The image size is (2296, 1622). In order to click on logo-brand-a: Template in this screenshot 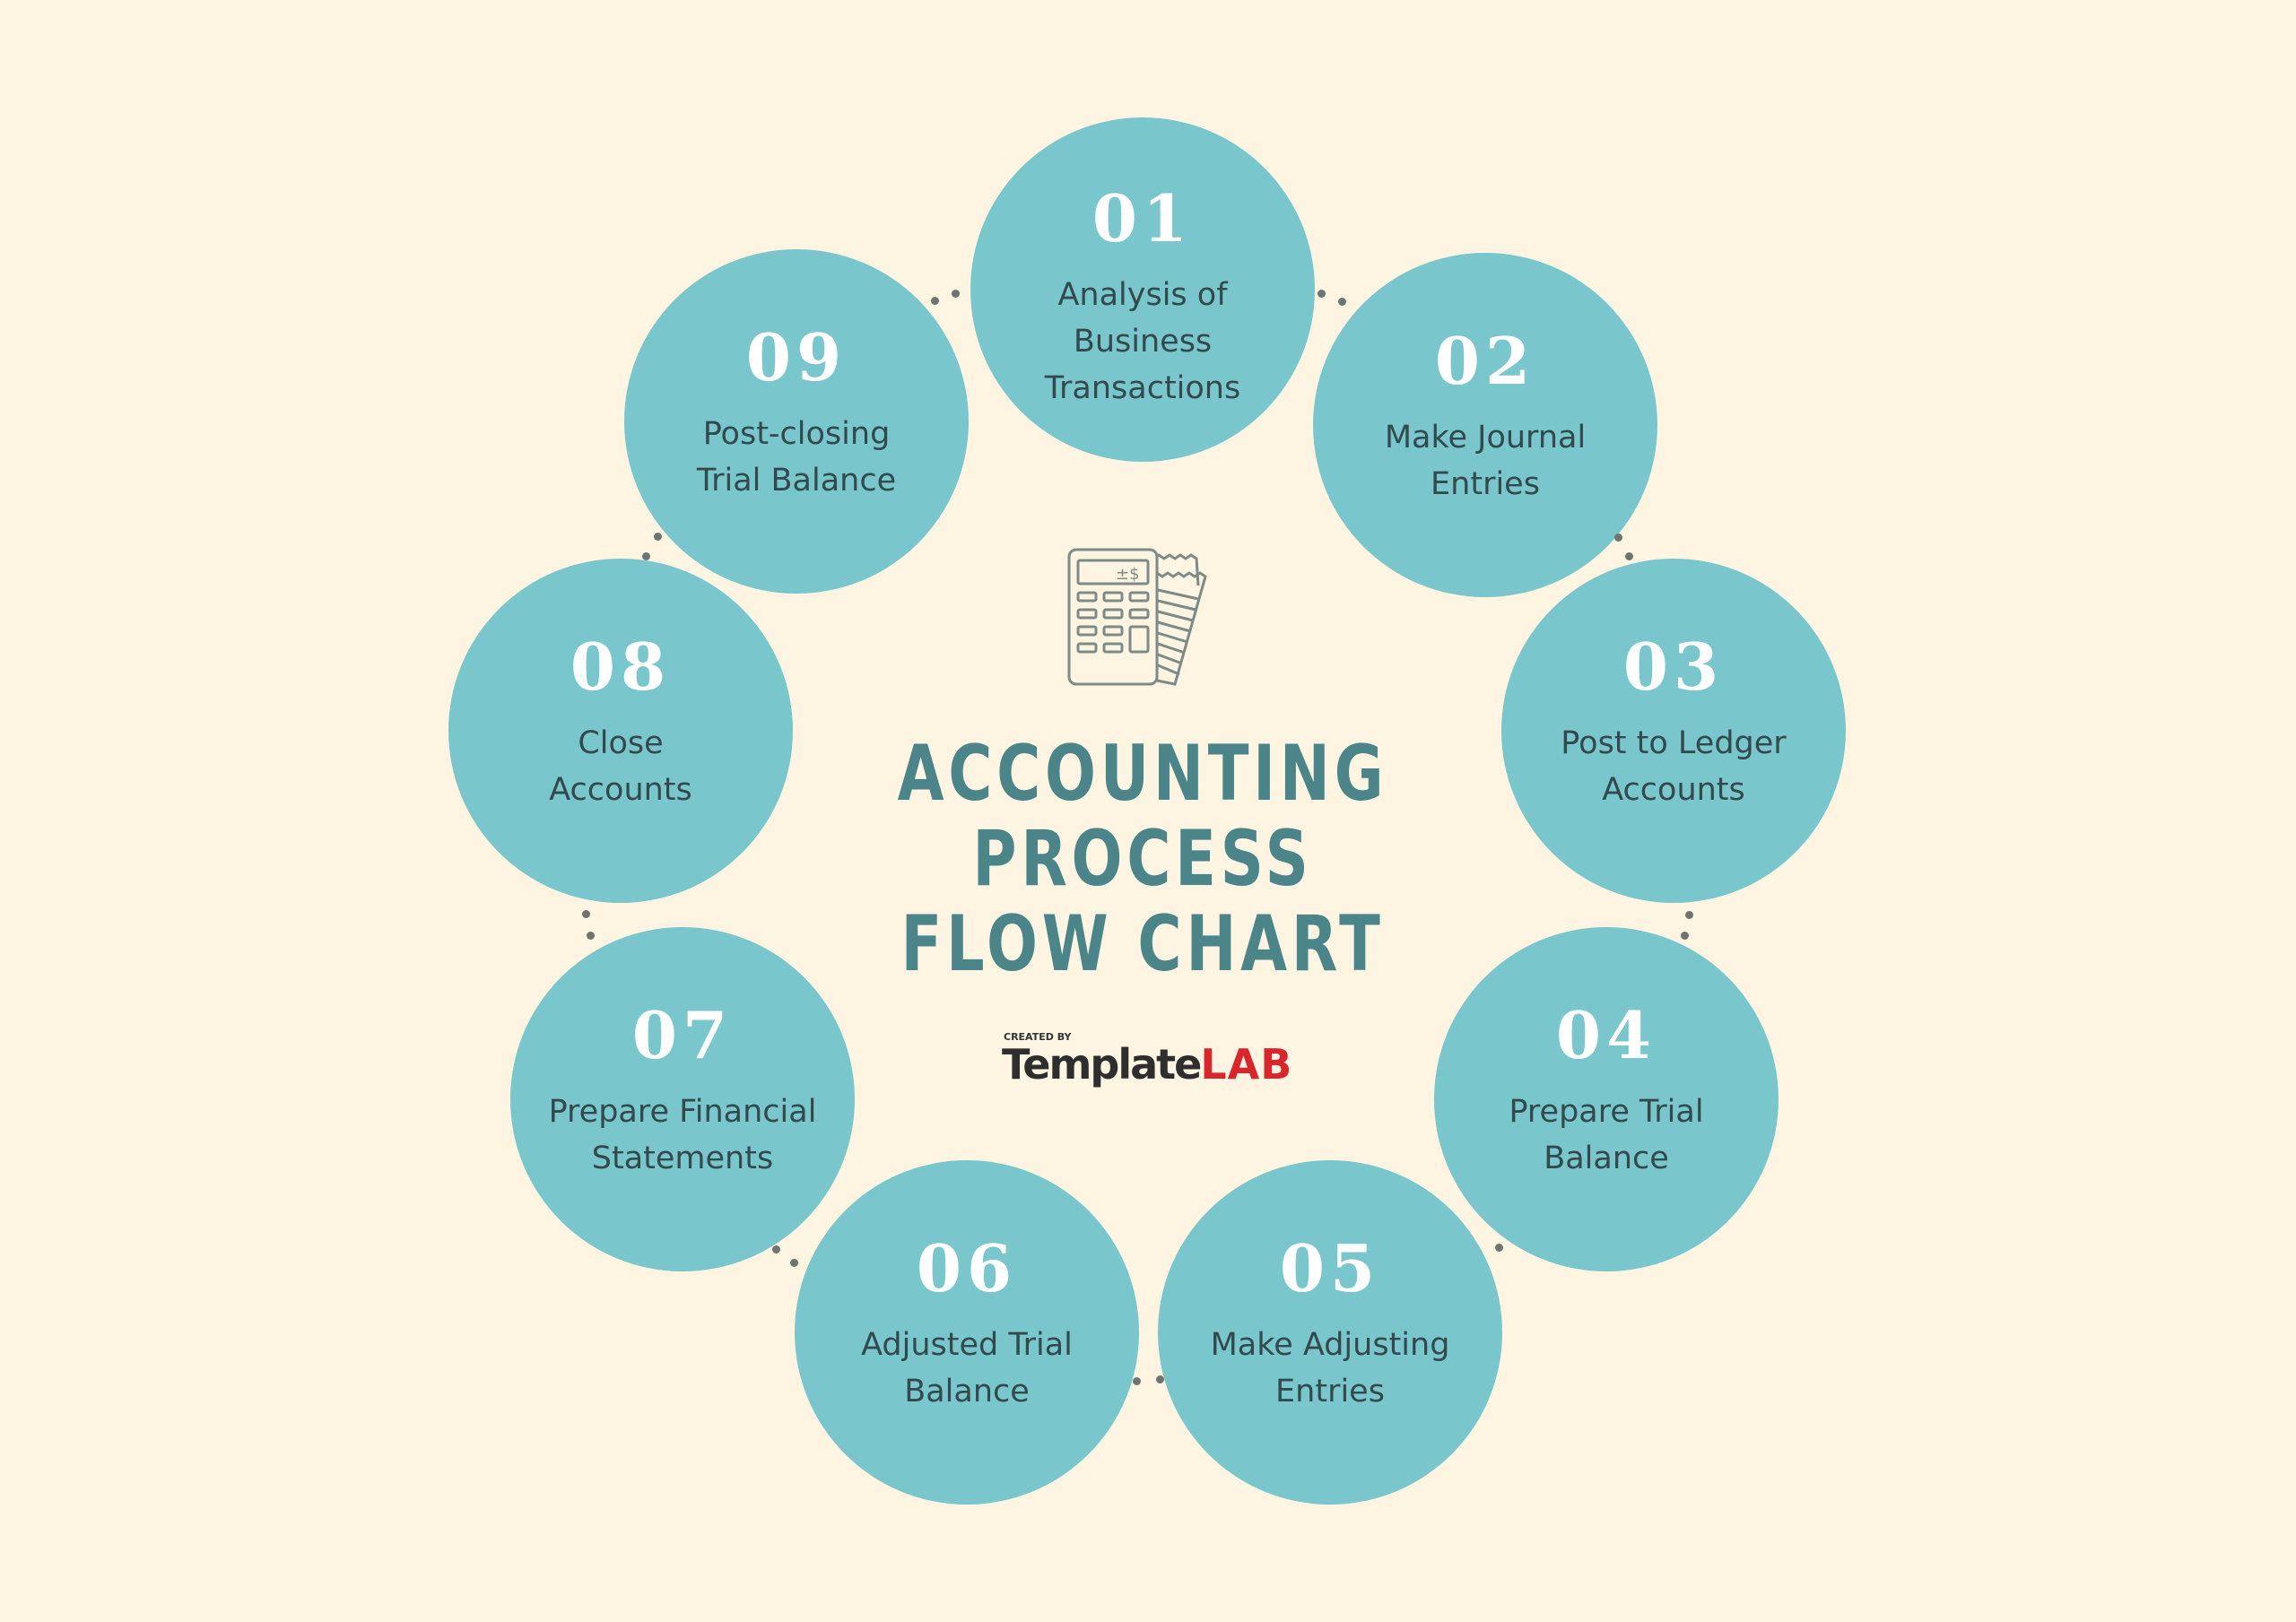, I will do `click(1102, 1064)`.